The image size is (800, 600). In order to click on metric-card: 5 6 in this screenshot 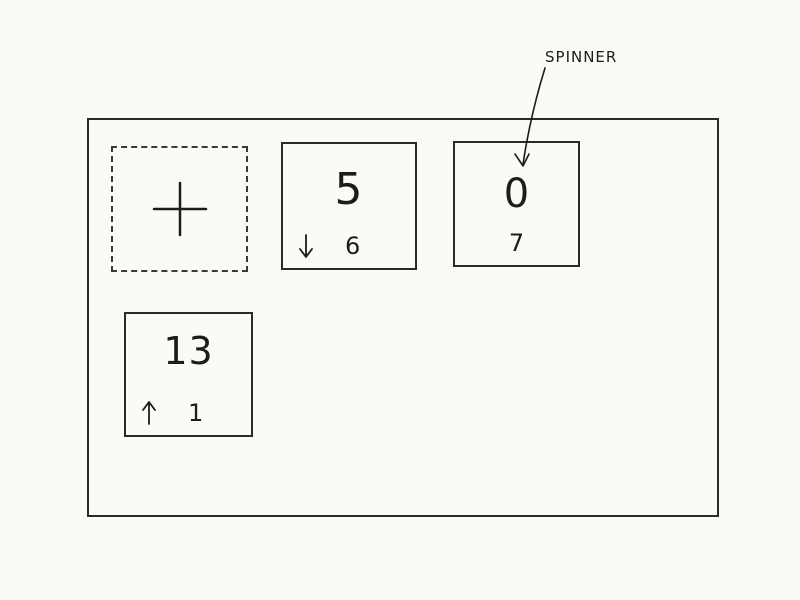, I will do `click(349, 206)`.